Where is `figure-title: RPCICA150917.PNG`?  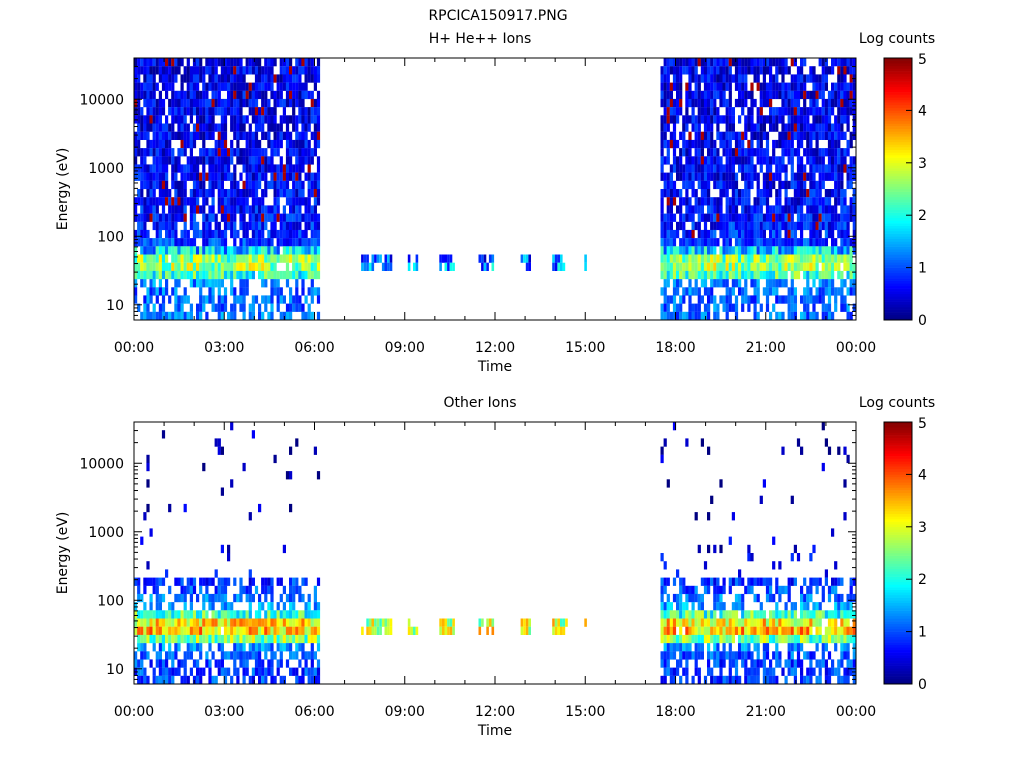
figure-title: RPCICA150917.PNG is located at coordinates (497, 16).